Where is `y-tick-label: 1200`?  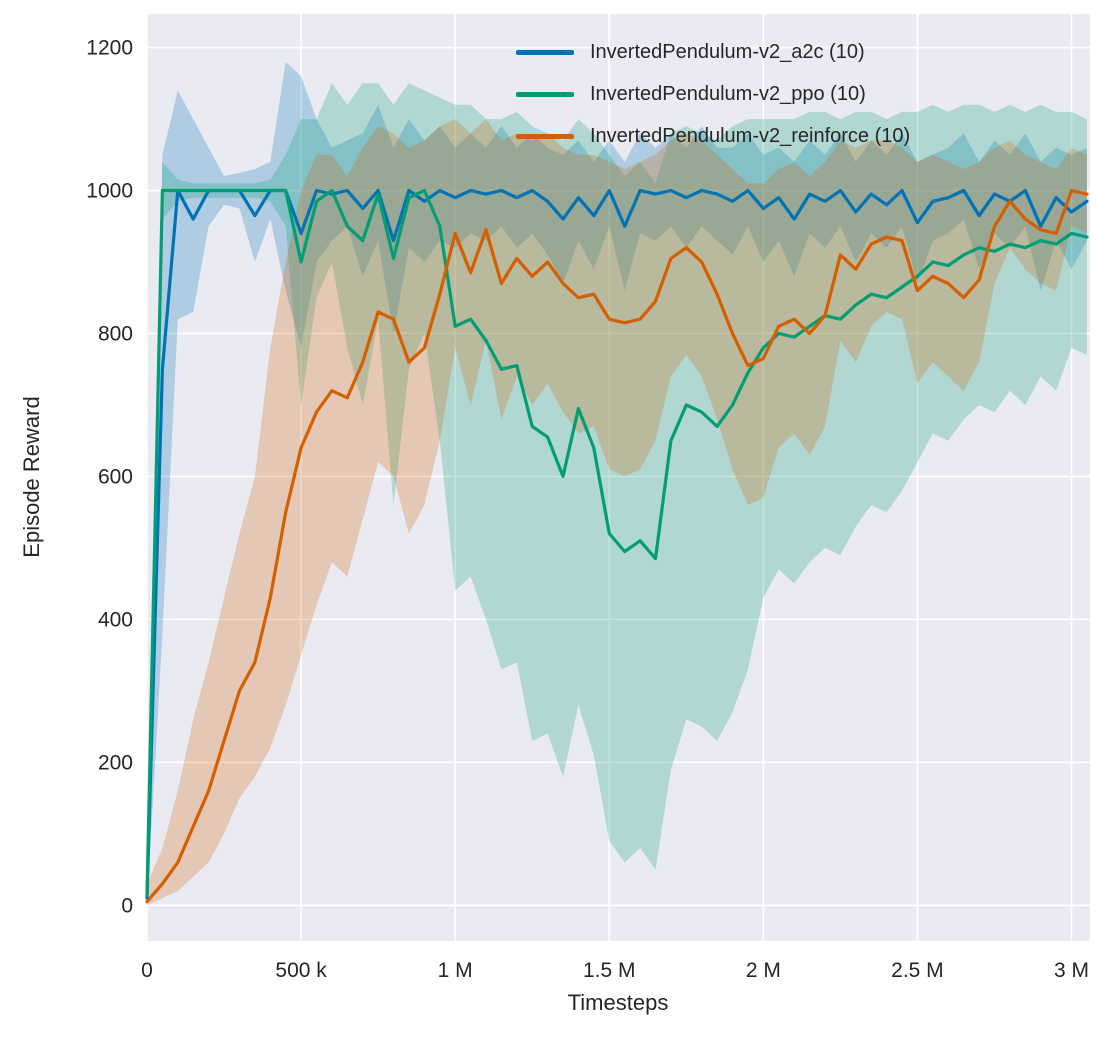
y-tick-label: 1200 is located at coordinates (109, 48).